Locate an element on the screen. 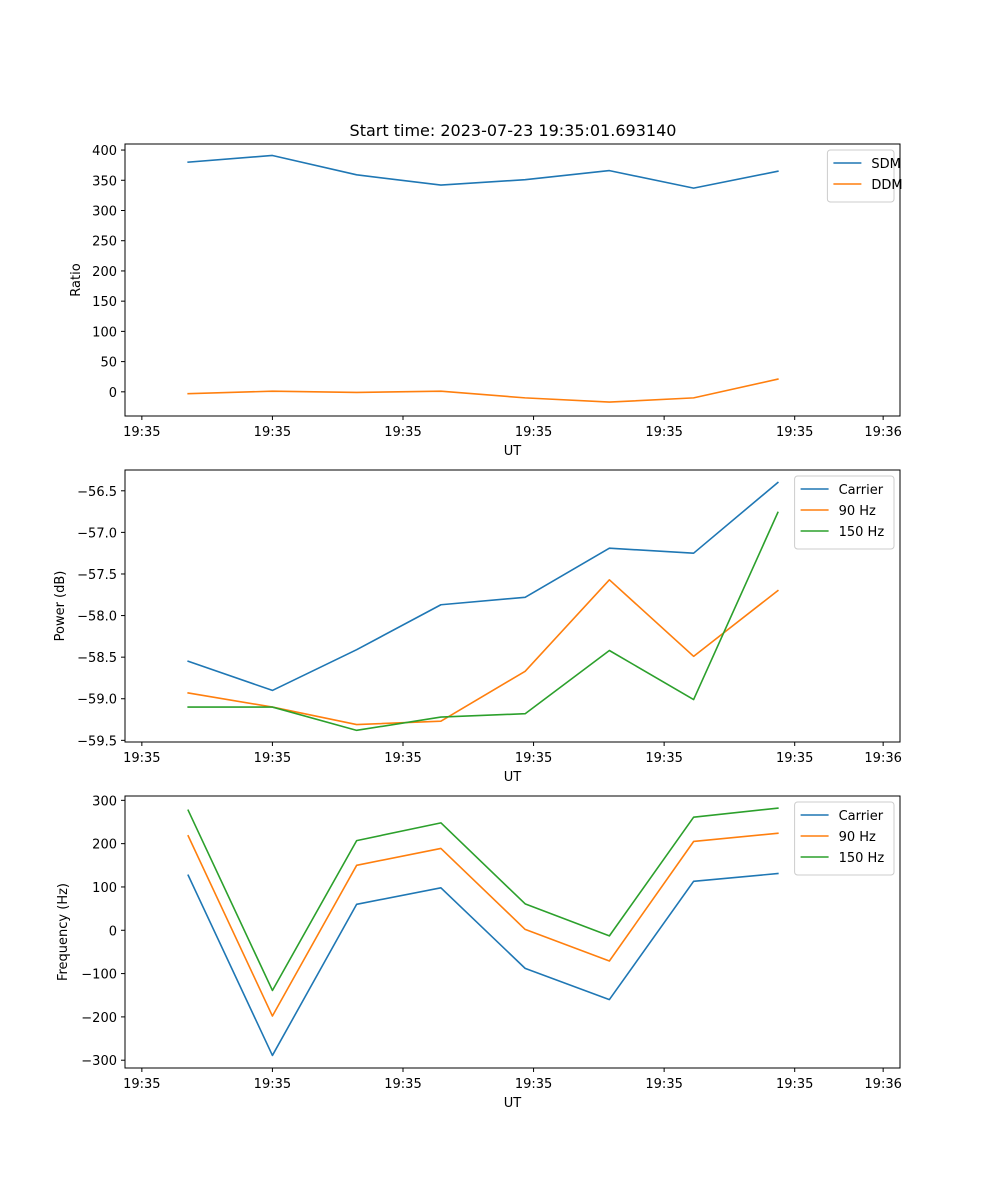 The width and height of the screenshot is (1000, 1200). ratio-series-line-ddm is located at coordinates (483, 390).